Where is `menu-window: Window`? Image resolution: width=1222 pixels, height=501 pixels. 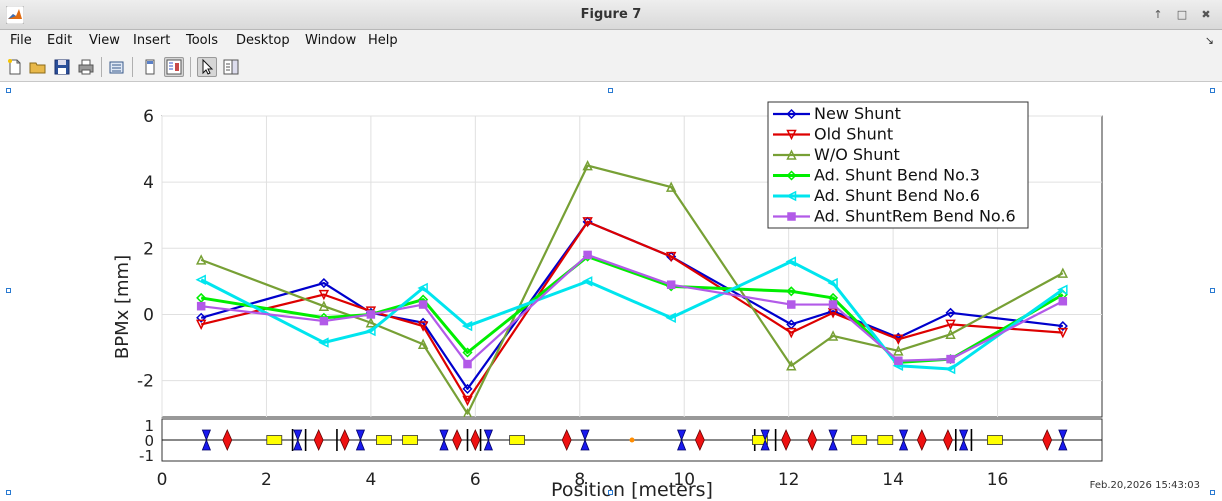
menu-window: Window is located at coordinates (331, 40).